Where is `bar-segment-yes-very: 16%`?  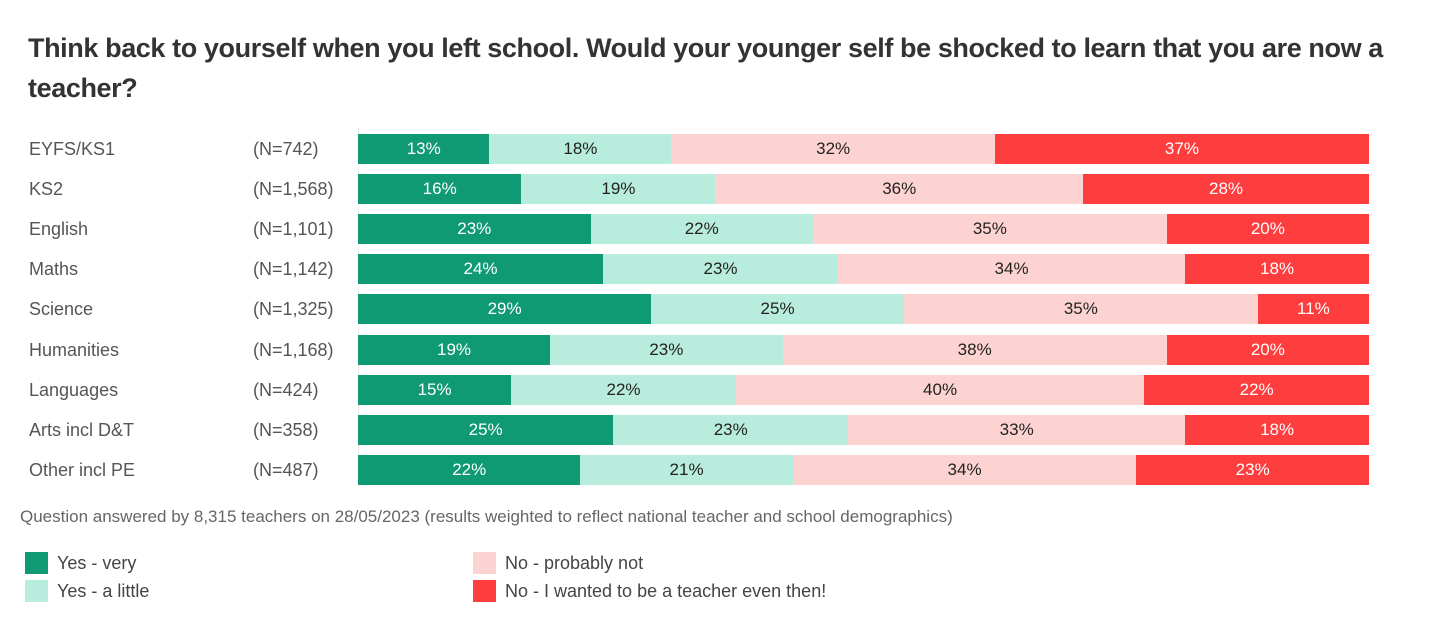
bar-segment-yes-very: 16% is located at coordinates (440, 189).